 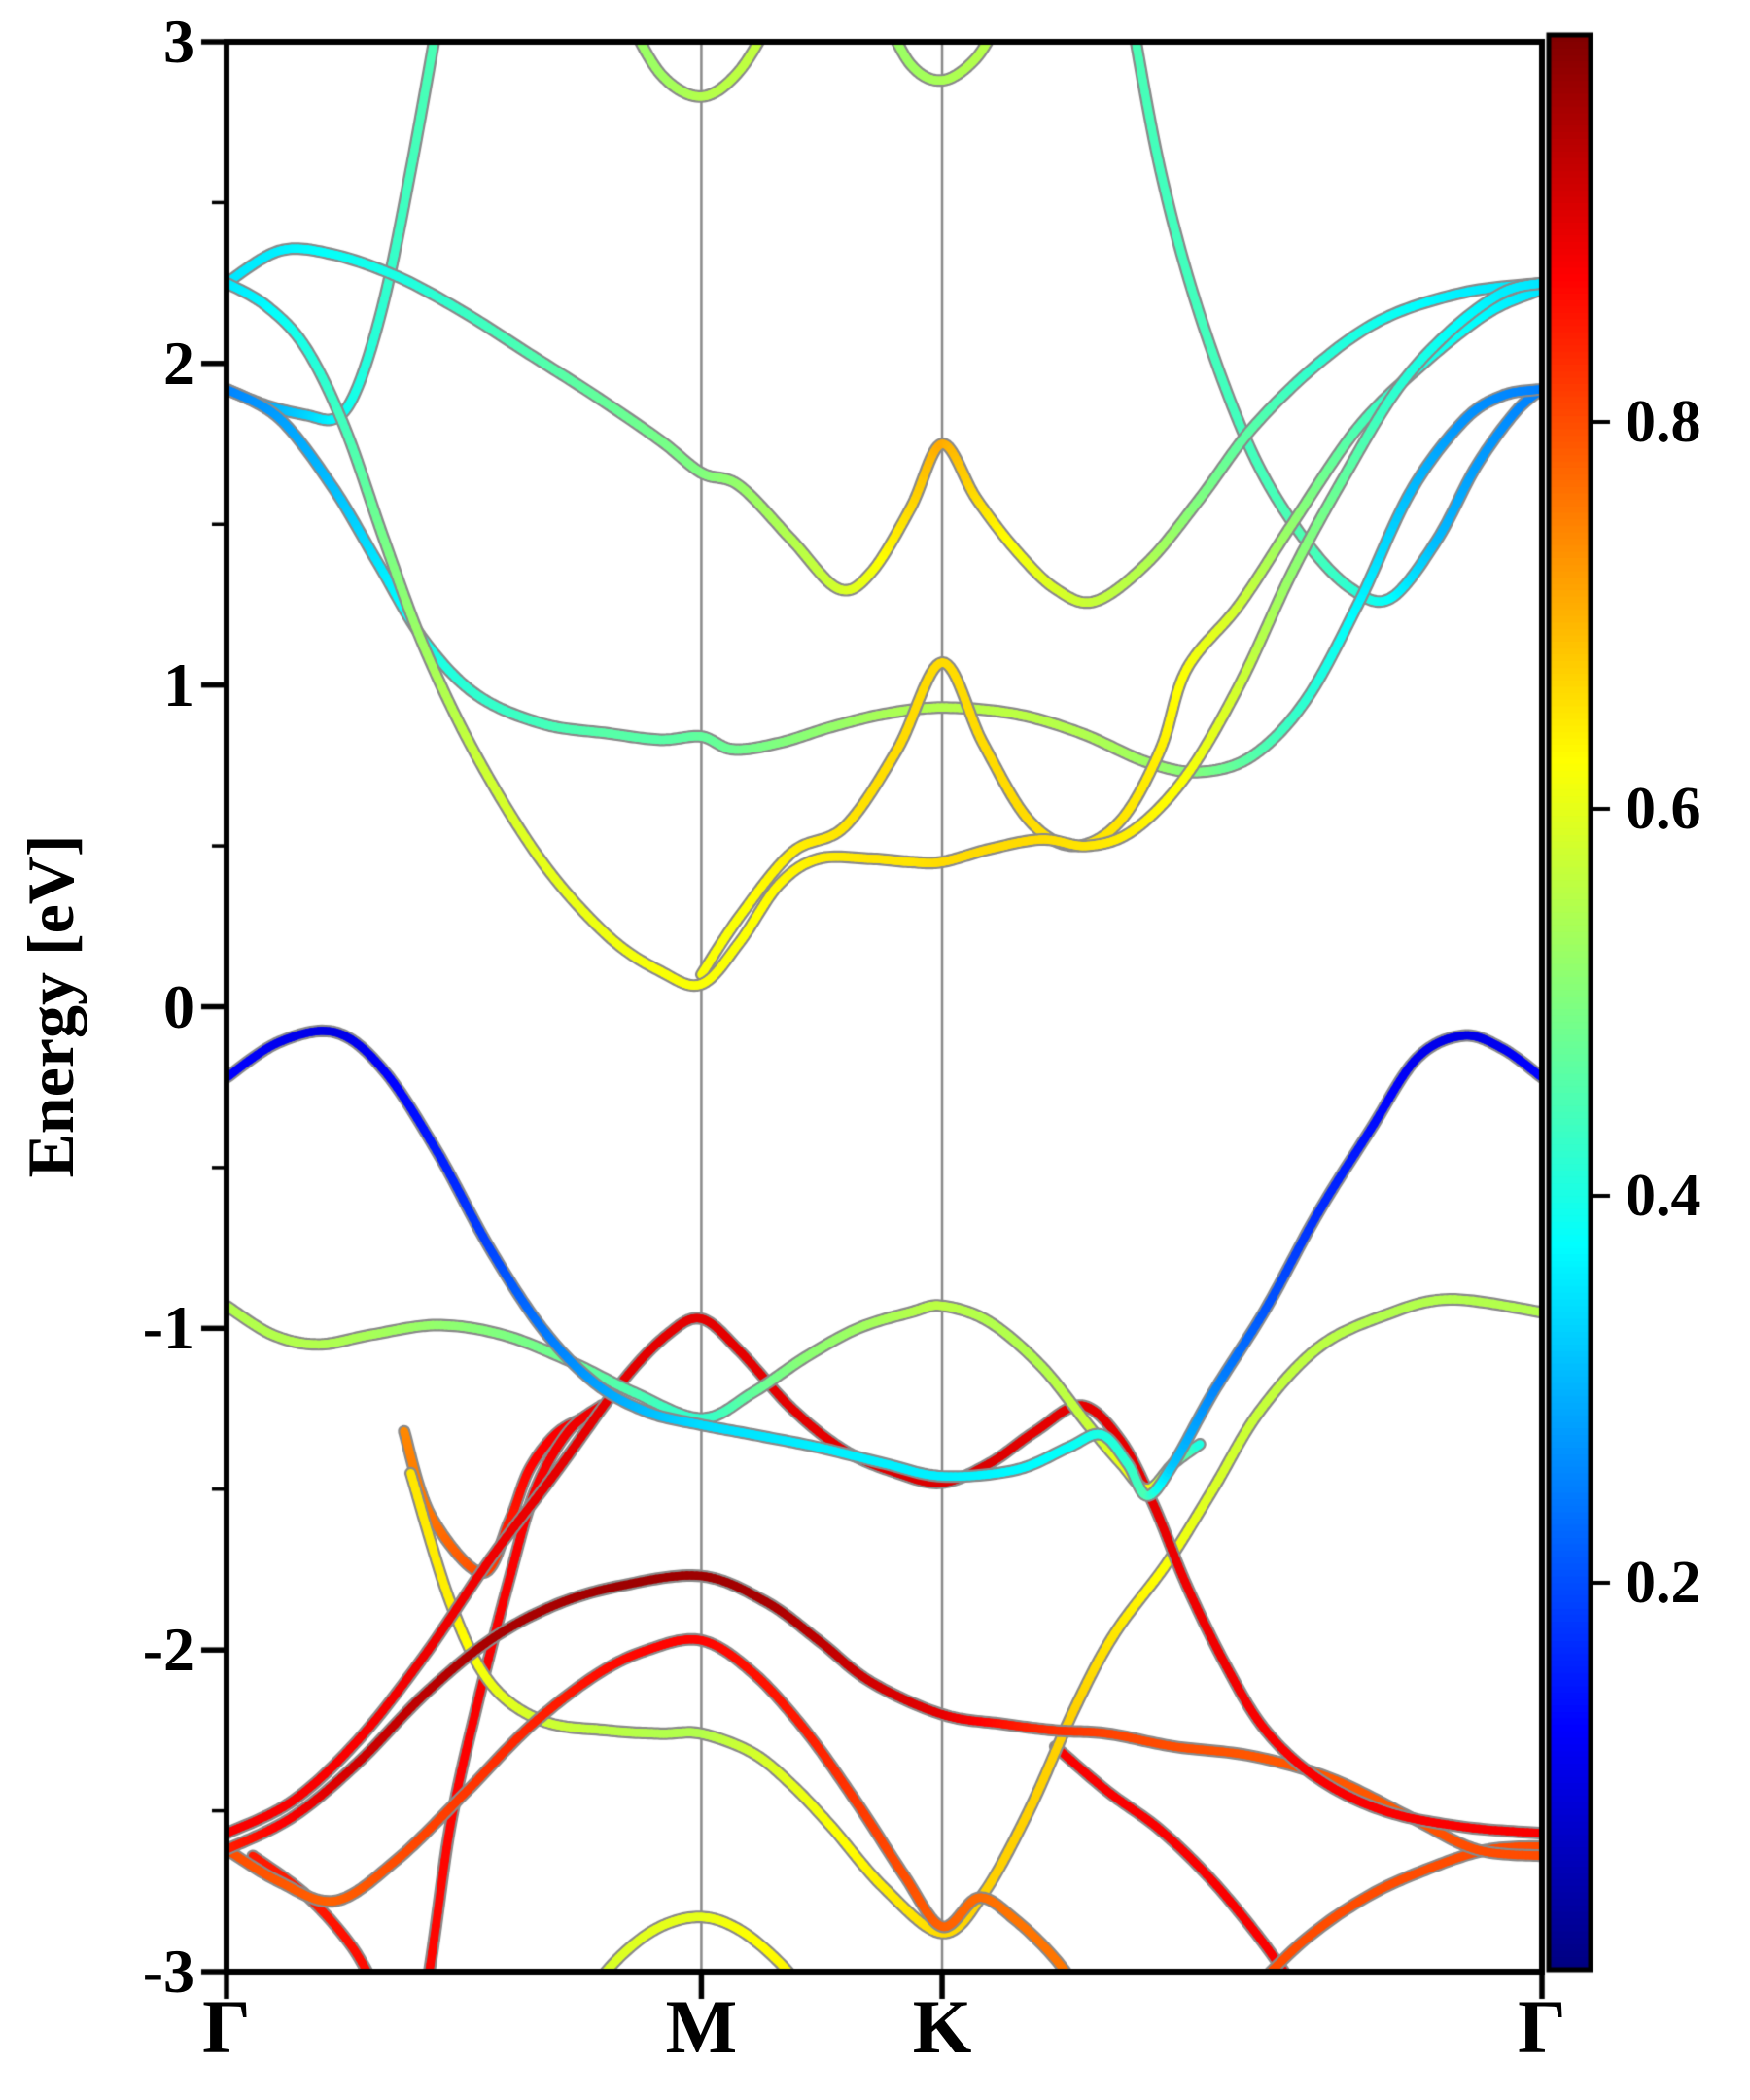 I want to click on colorbar-tick-label-0.8: 0.8, so click(x=1663, y=422).